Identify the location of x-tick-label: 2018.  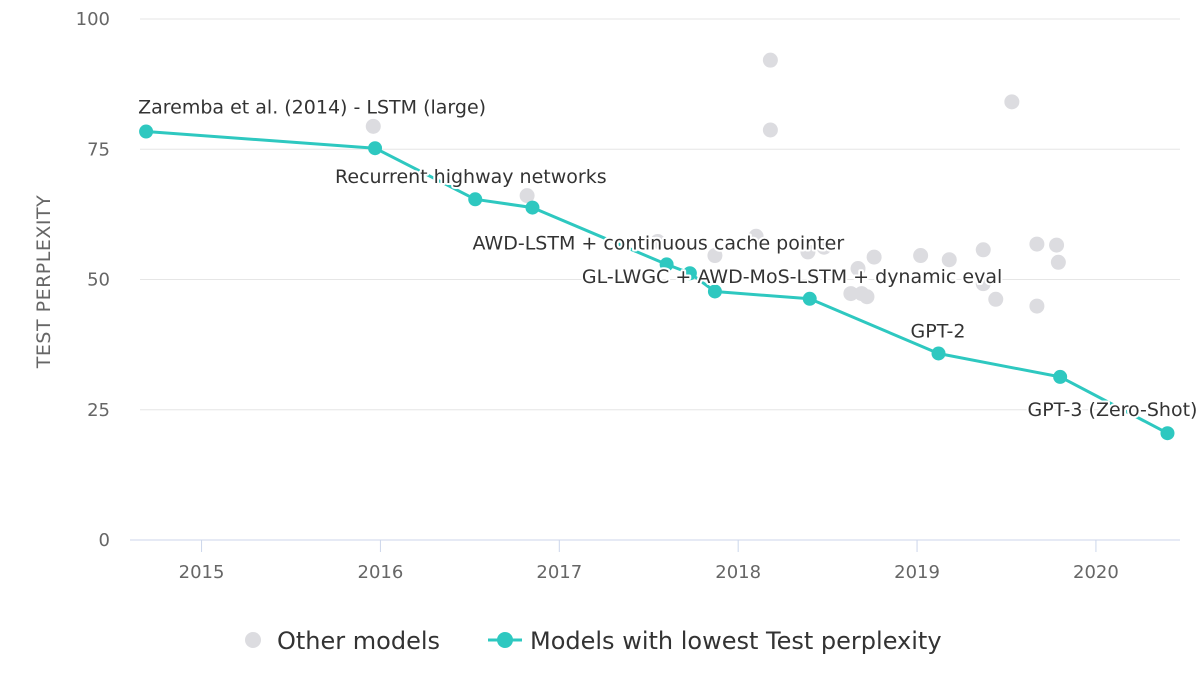
(738, 572).